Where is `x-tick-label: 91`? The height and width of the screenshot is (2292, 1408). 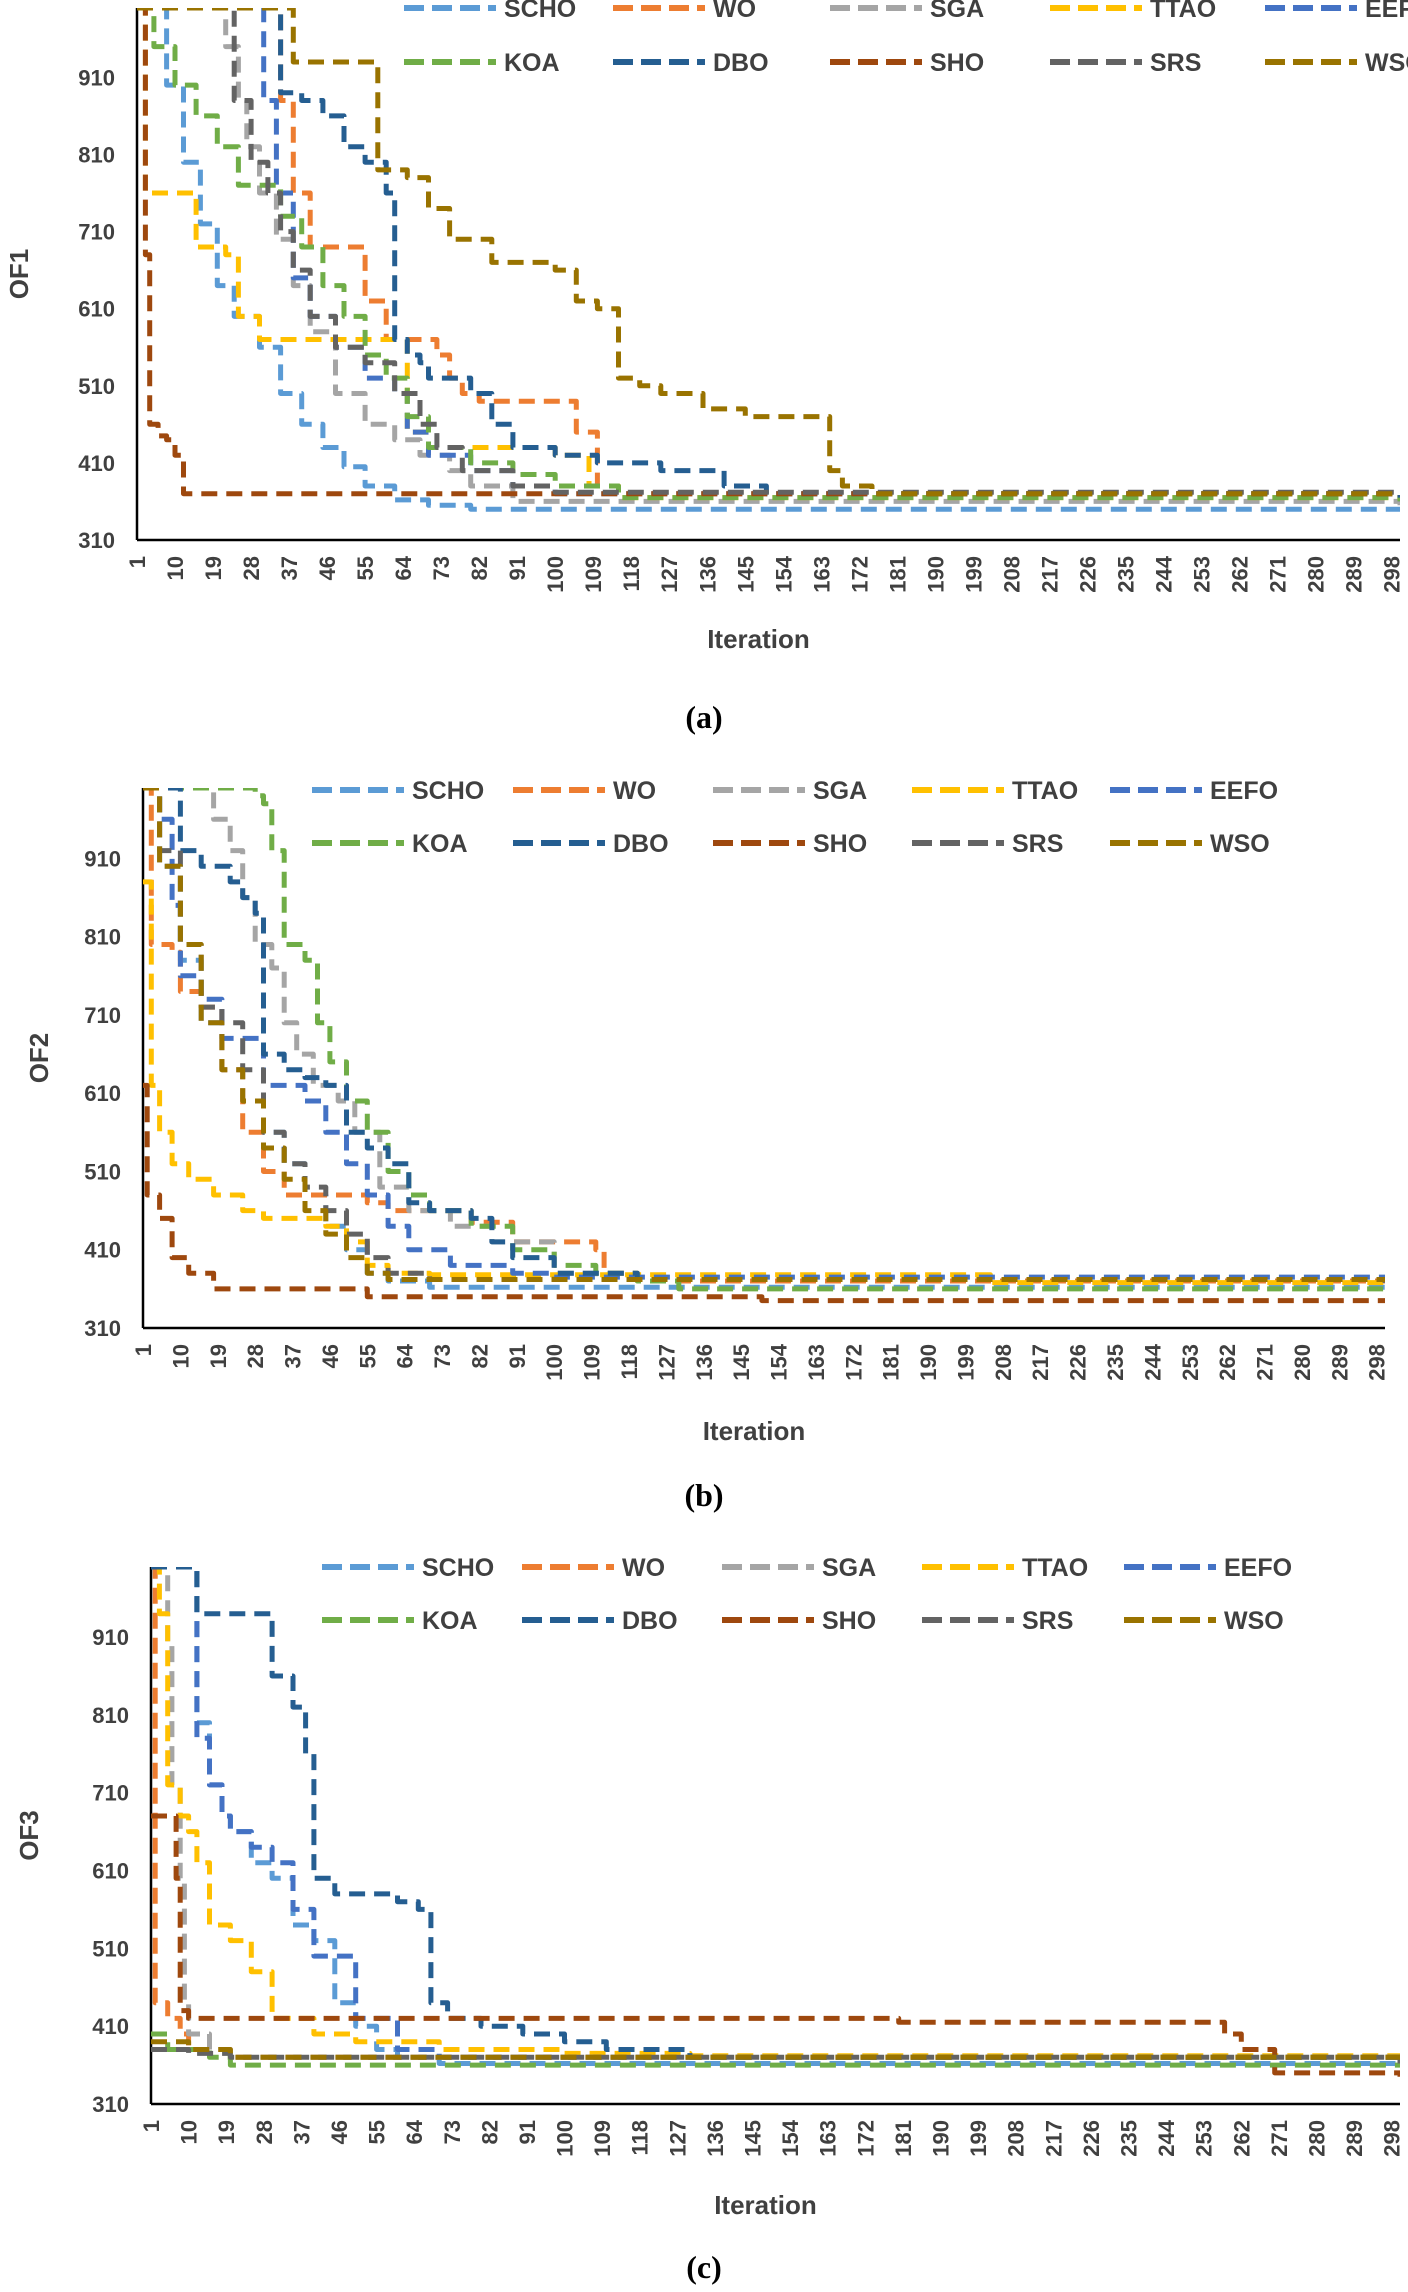
x-tick-label: 91 is located at coordinates (517, 568).